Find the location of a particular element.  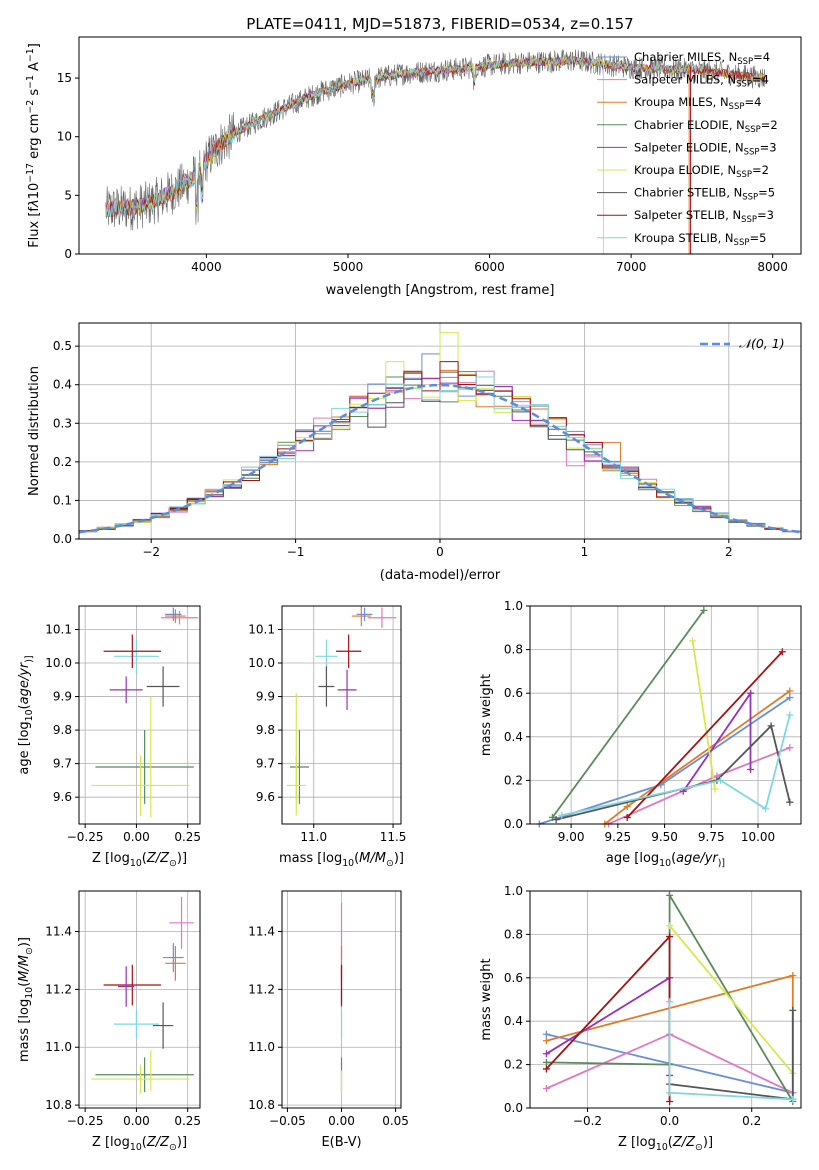

weights-age-panel-ylabel: mass weight is located at coordinates (486, 715).